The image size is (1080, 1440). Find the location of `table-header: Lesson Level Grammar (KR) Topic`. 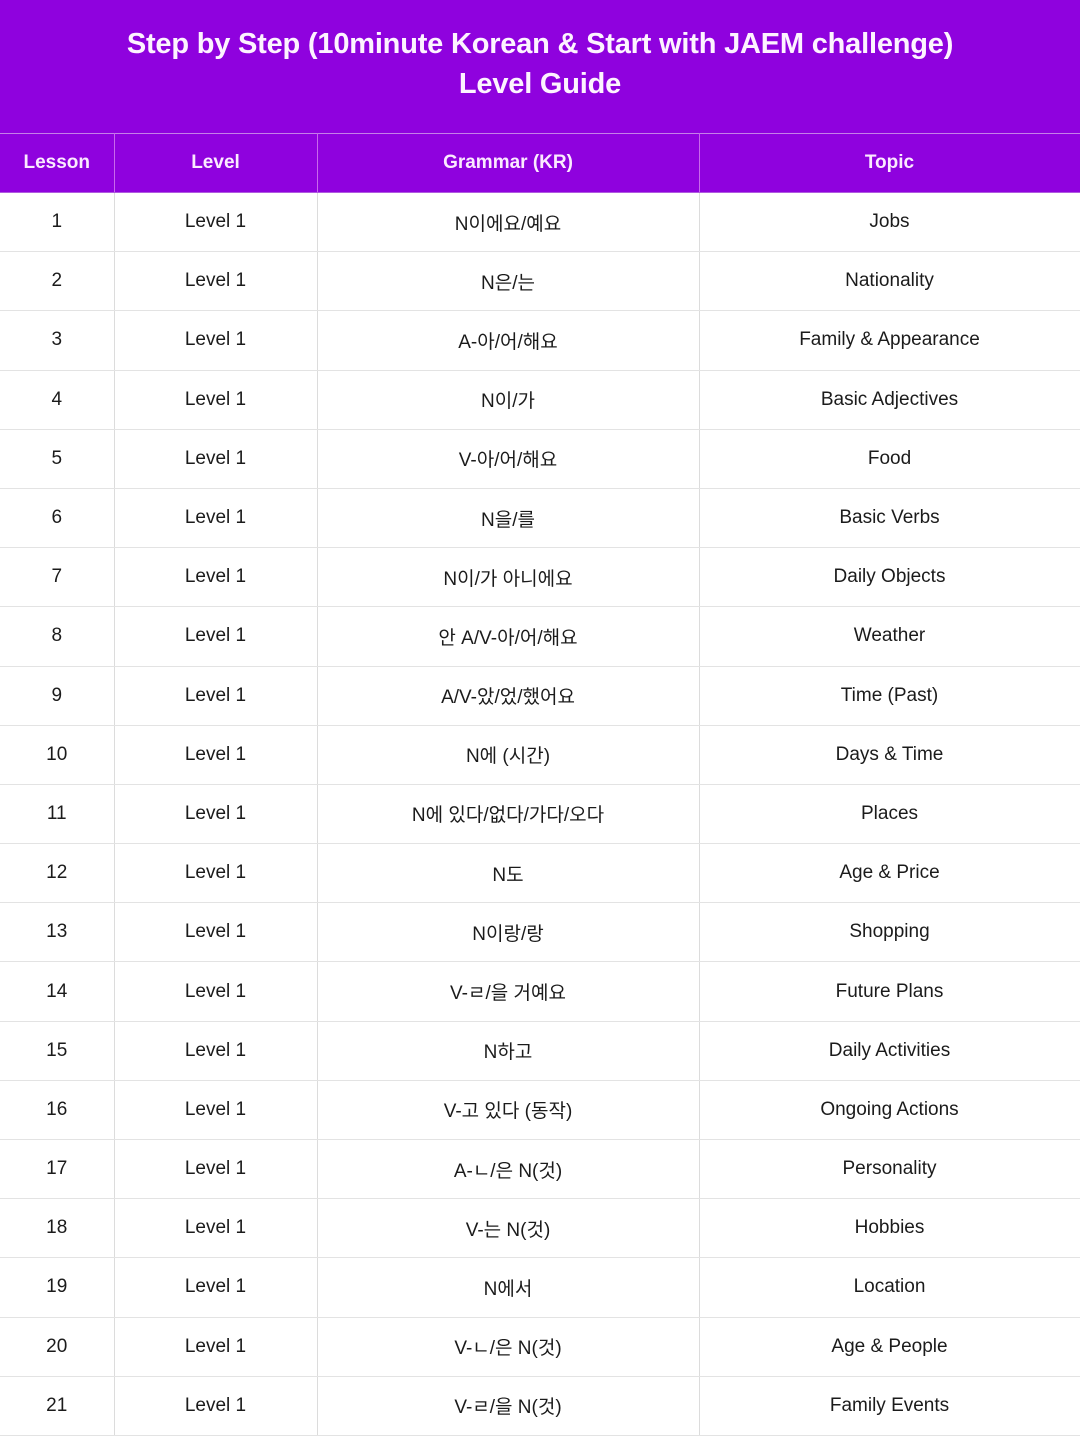

table-header: Lesson Level Grammar (KR) Topic is located at coordinates (540, 163).